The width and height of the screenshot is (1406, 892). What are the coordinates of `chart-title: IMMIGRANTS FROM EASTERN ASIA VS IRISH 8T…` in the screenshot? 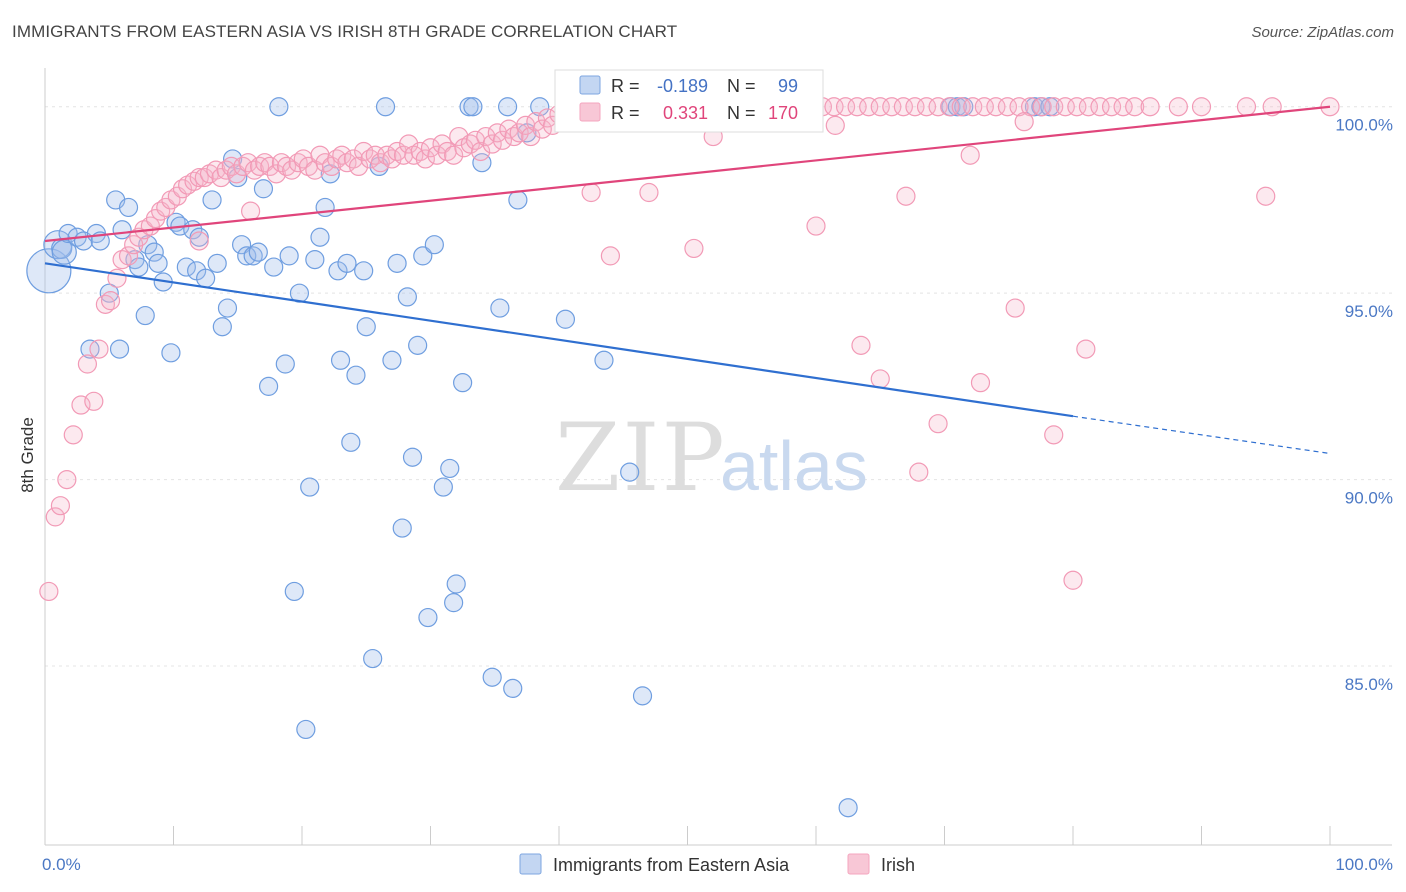 It's located at (345, 31).